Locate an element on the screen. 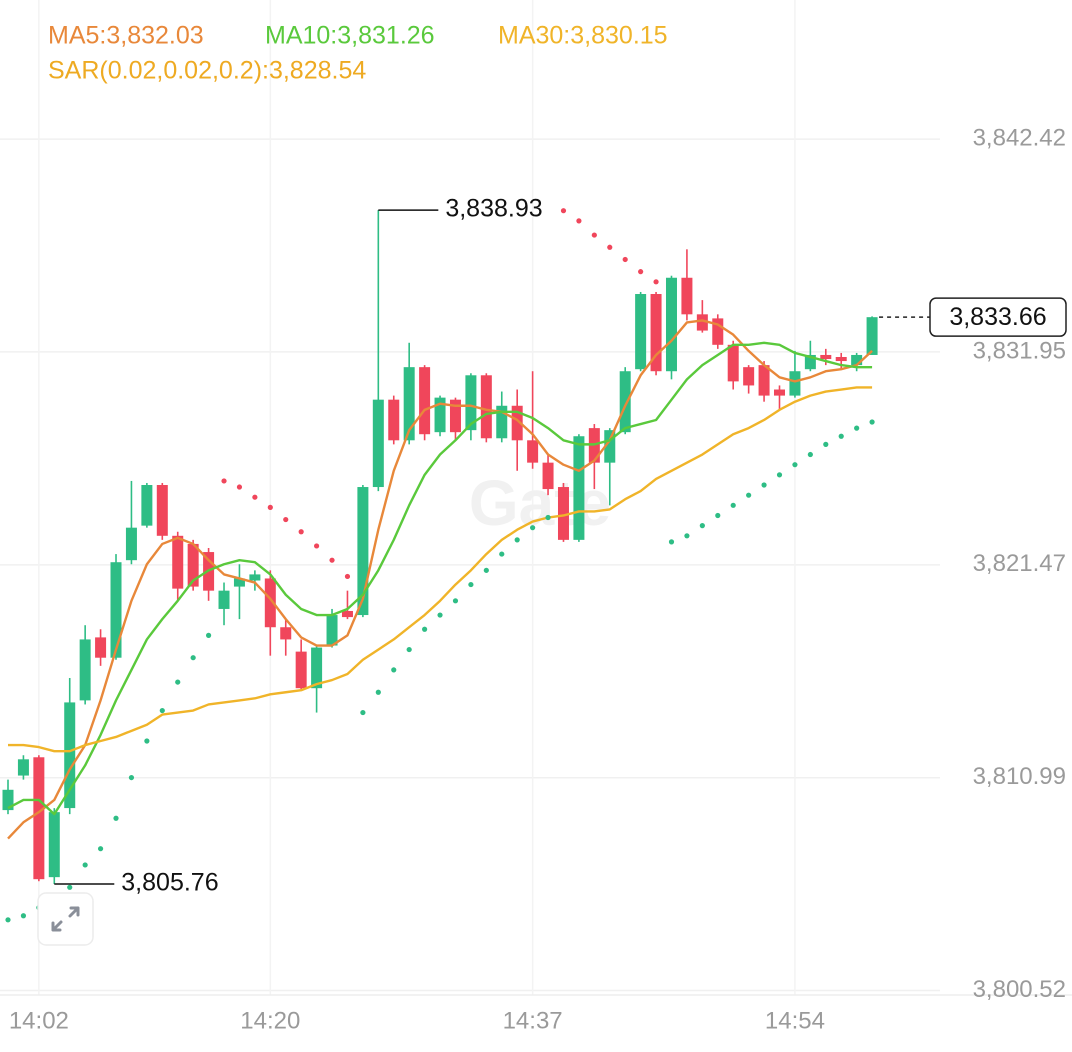  expand-button is located at coordinates (65, 919).